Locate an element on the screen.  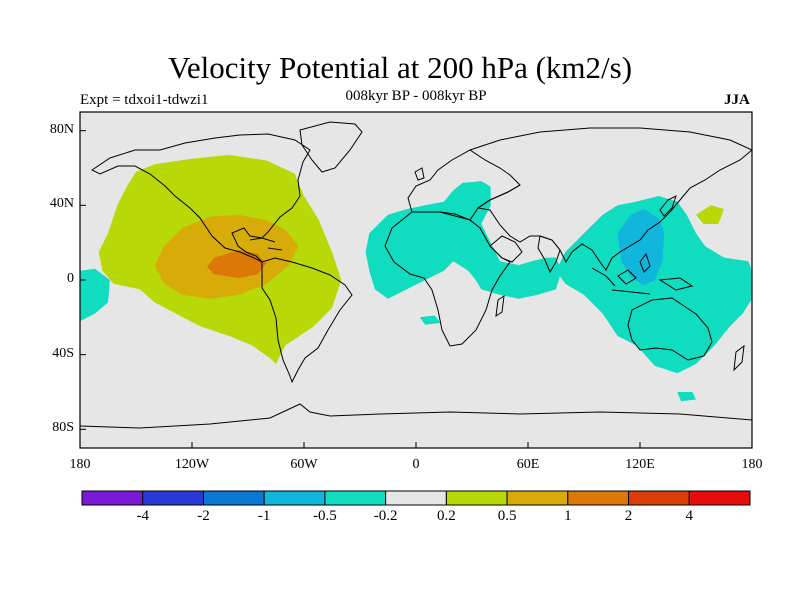
field-indonesia-negative is located at coordinates (654, 285).